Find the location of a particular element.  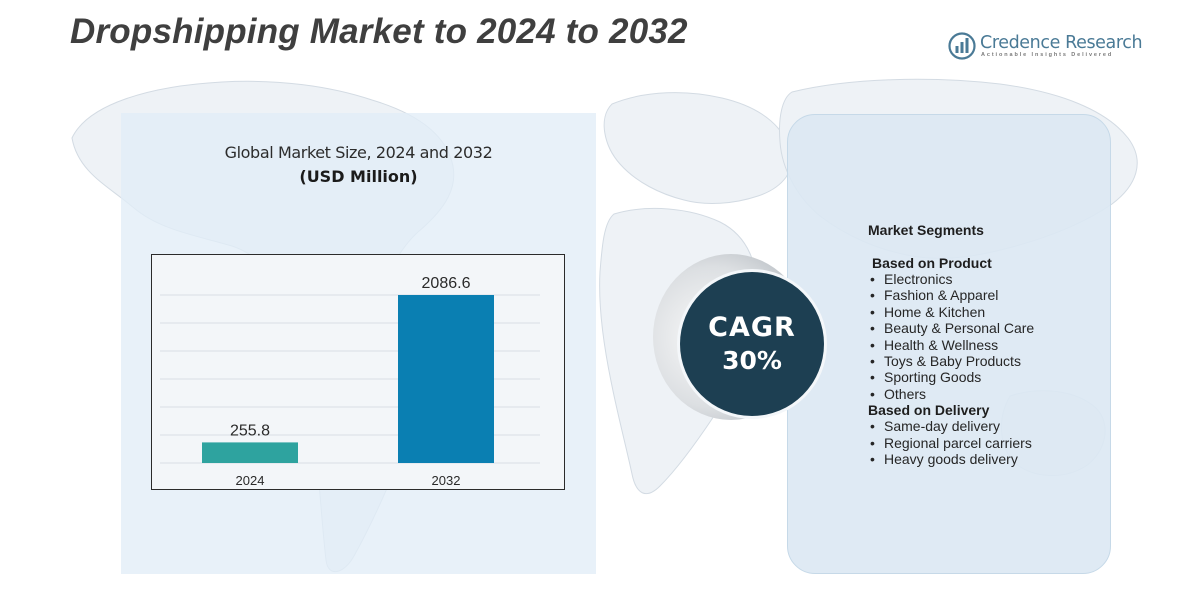

list-item: • Regional parcel carriers is located at coordinates (951, 442).